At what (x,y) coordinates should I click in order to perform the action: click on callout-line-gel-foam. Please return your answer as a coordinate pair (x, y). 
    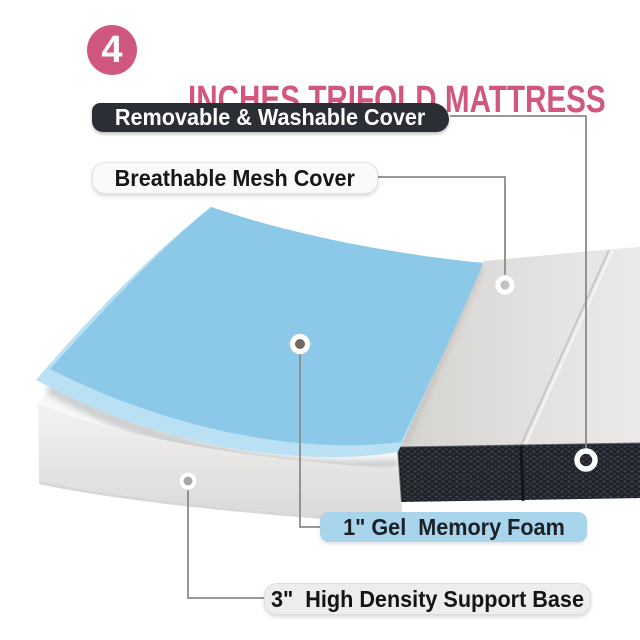
    Looking at the image, I should click on (309, 440).